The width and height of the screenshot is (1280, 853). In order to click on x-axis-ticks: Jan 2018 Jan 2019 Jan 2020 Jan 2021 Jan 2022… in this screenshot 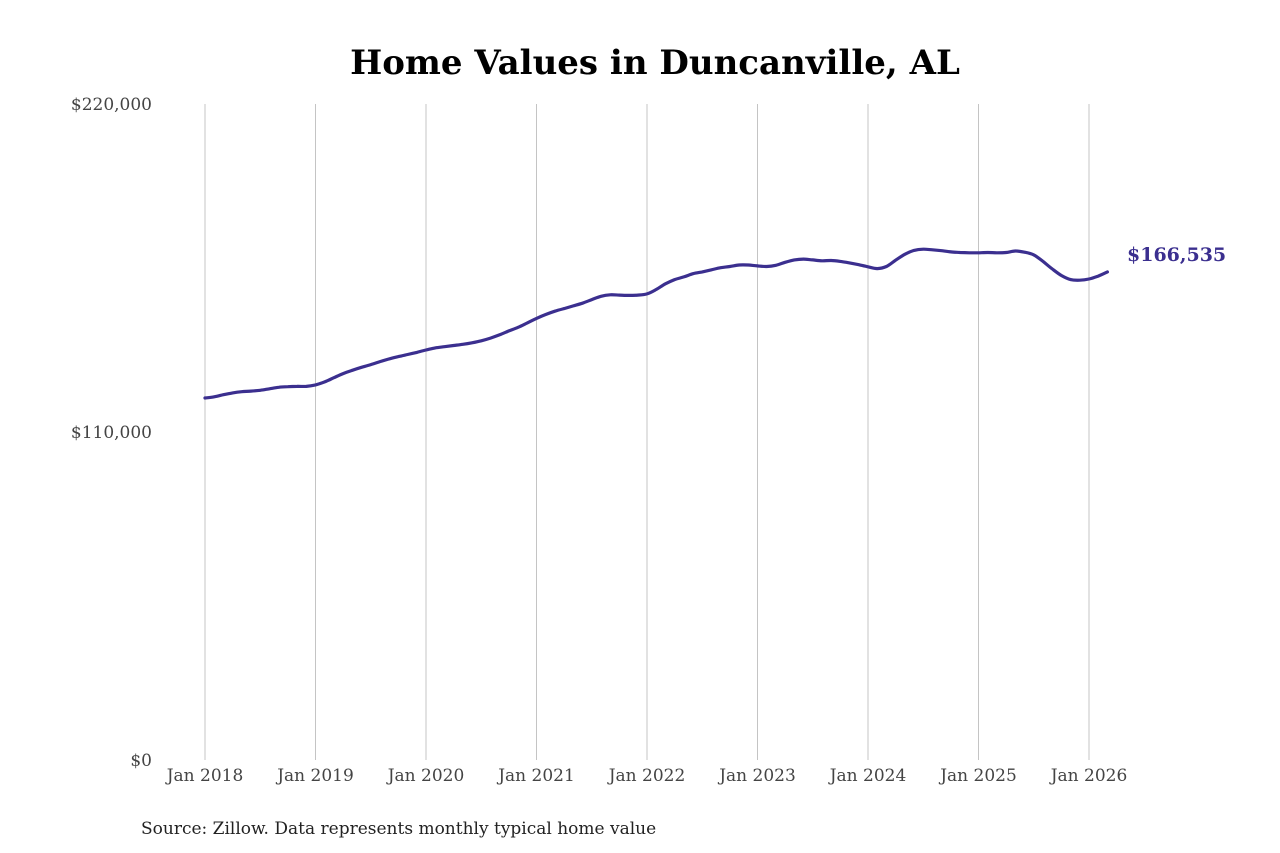, I will do `click(646, 776)`.